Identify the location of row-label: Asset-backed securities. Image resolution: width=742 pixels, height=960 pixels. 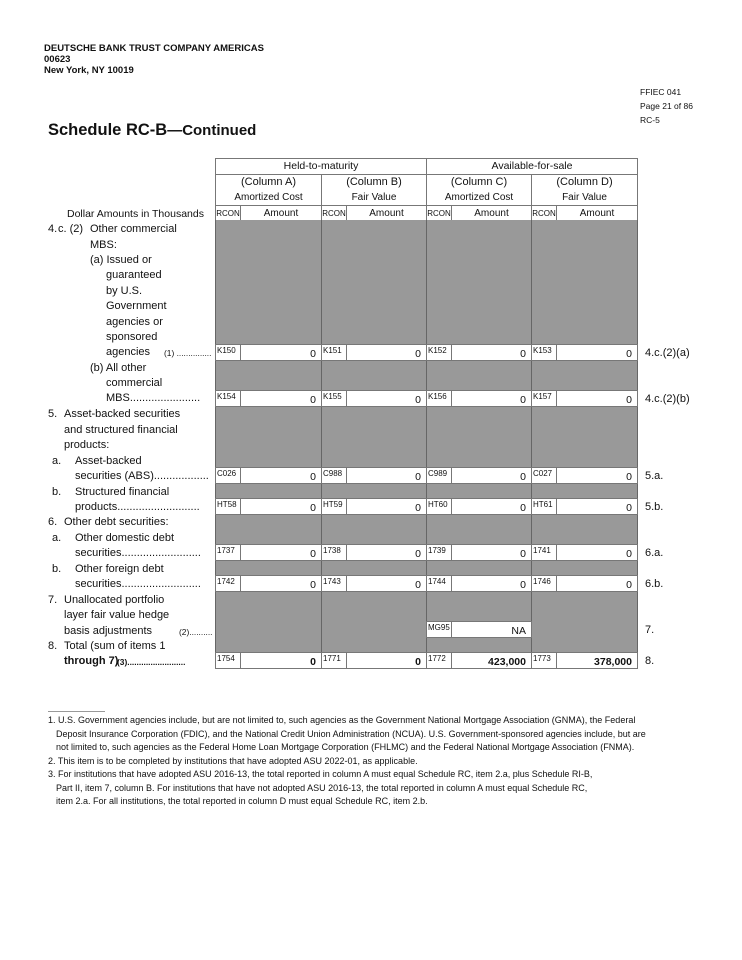
(122, 414).